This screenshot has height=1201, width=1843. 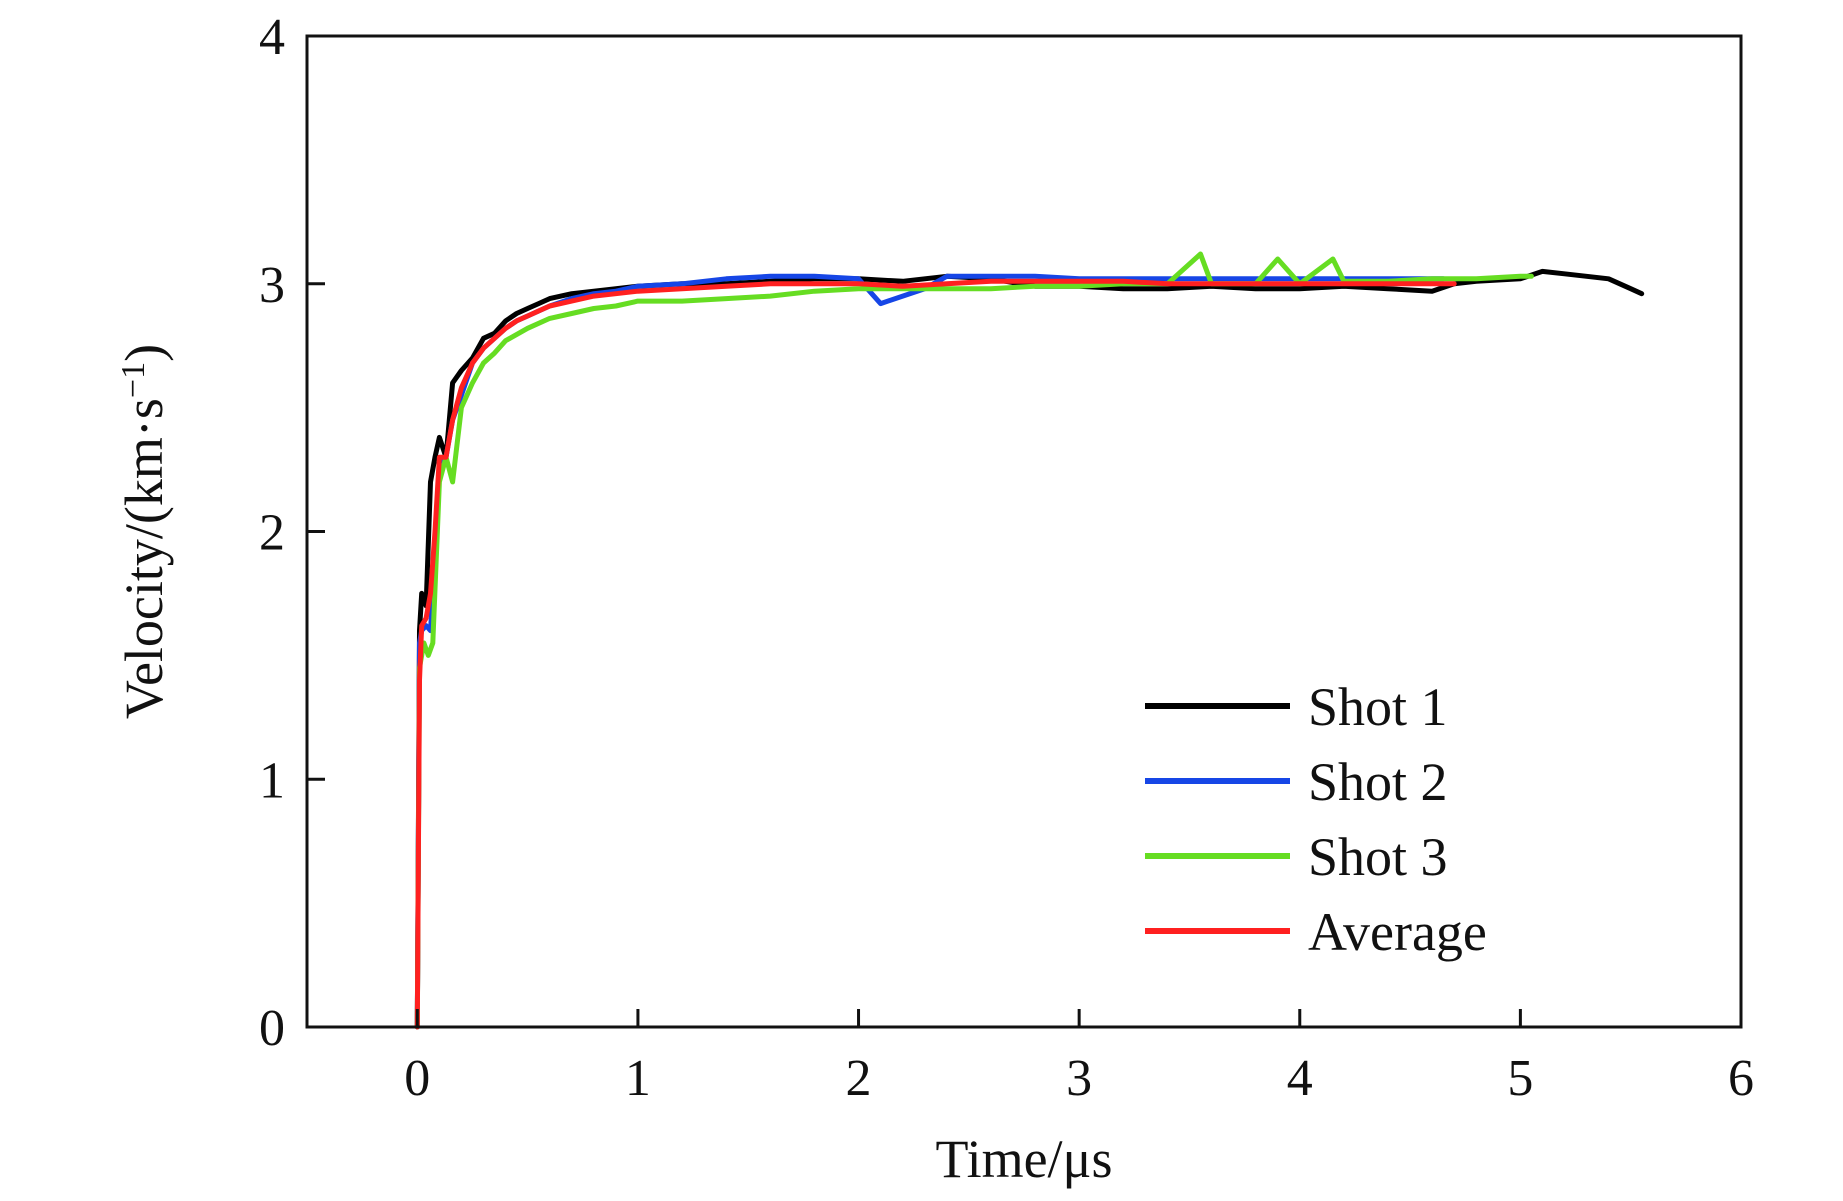 I want to click on y-tick-label: 1, so click(x=272, y=780).